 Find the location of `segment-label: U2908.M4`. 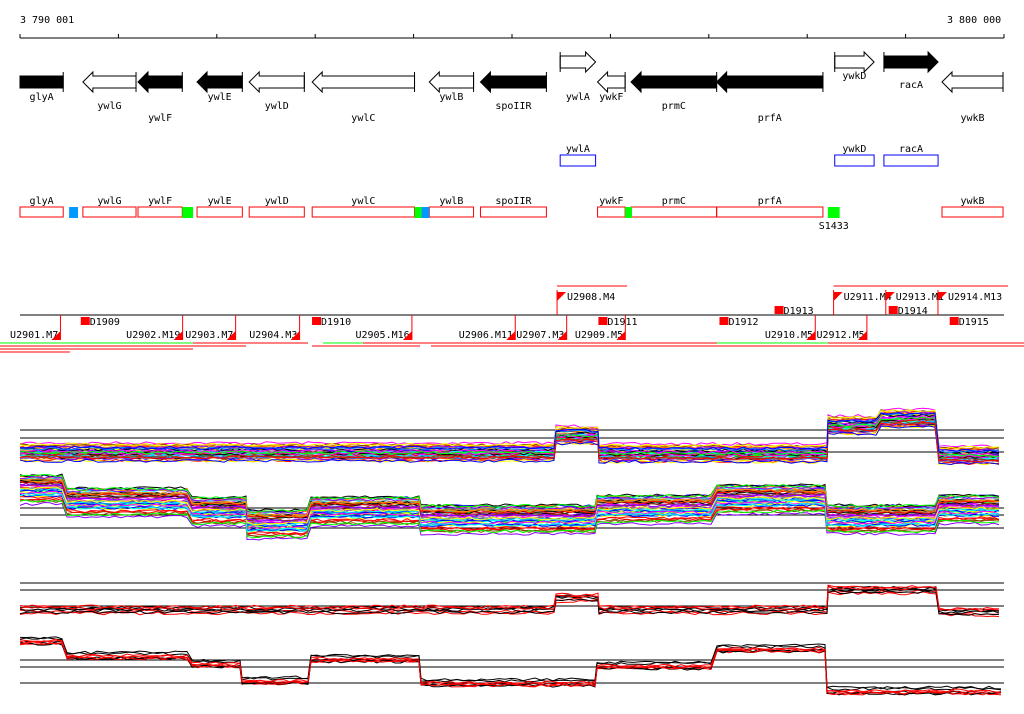

segment-label: U2908.M4 is located at coordinates (591, 297).